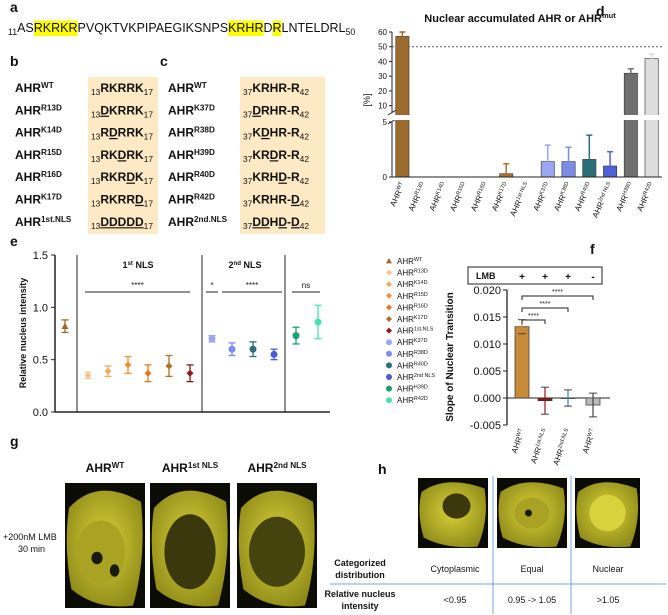 This screenshot has width=668, height=615. I want to click on group-label: 2nd NLS, so click(245, 265).